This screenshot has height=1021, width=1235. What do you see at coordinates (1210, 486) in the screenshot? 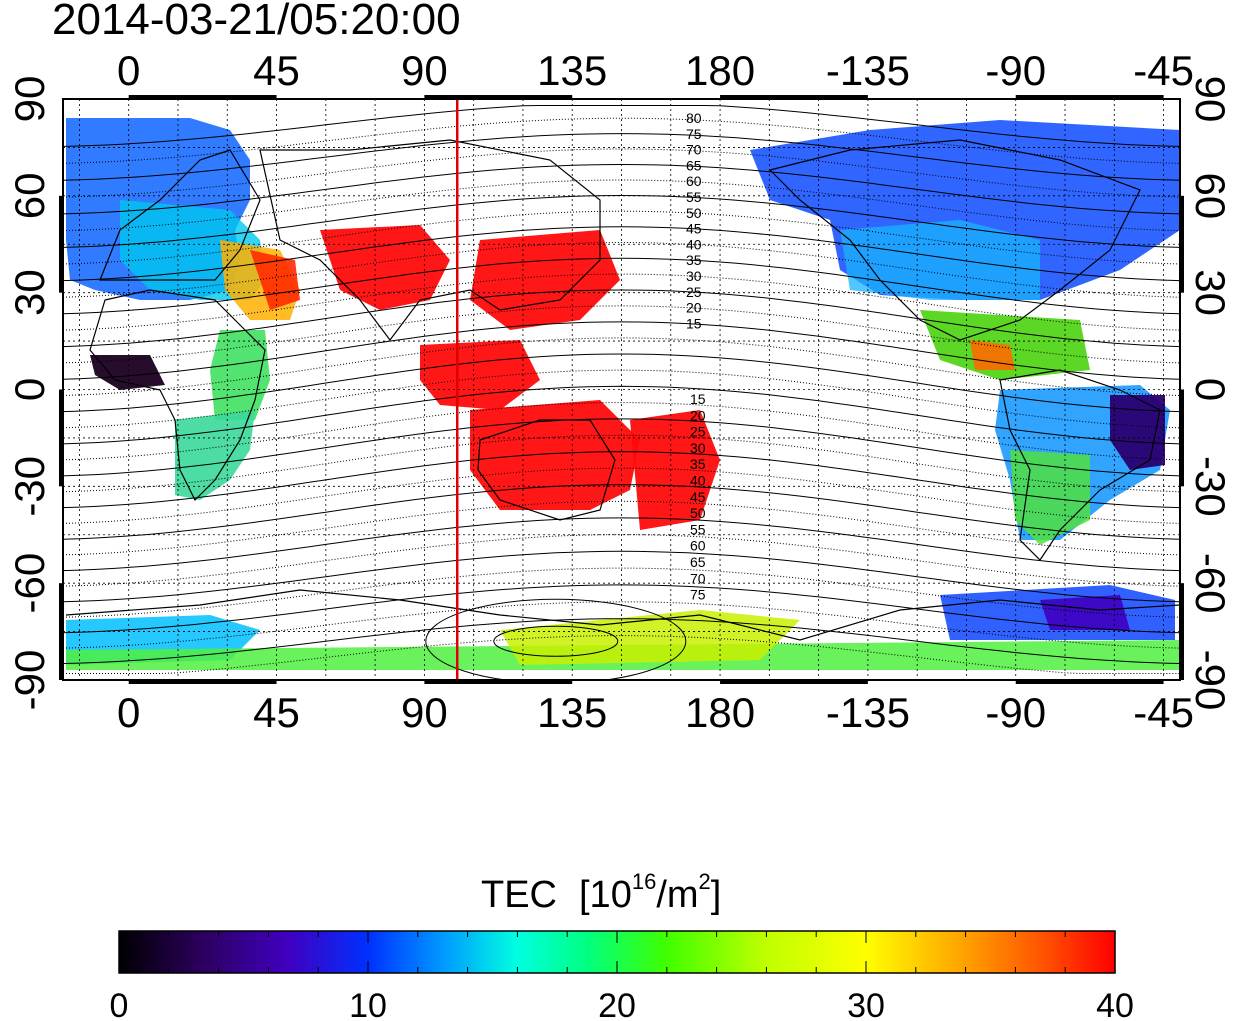
I see `y-tick-label-right: -30` at bounding box center [1210, 486].